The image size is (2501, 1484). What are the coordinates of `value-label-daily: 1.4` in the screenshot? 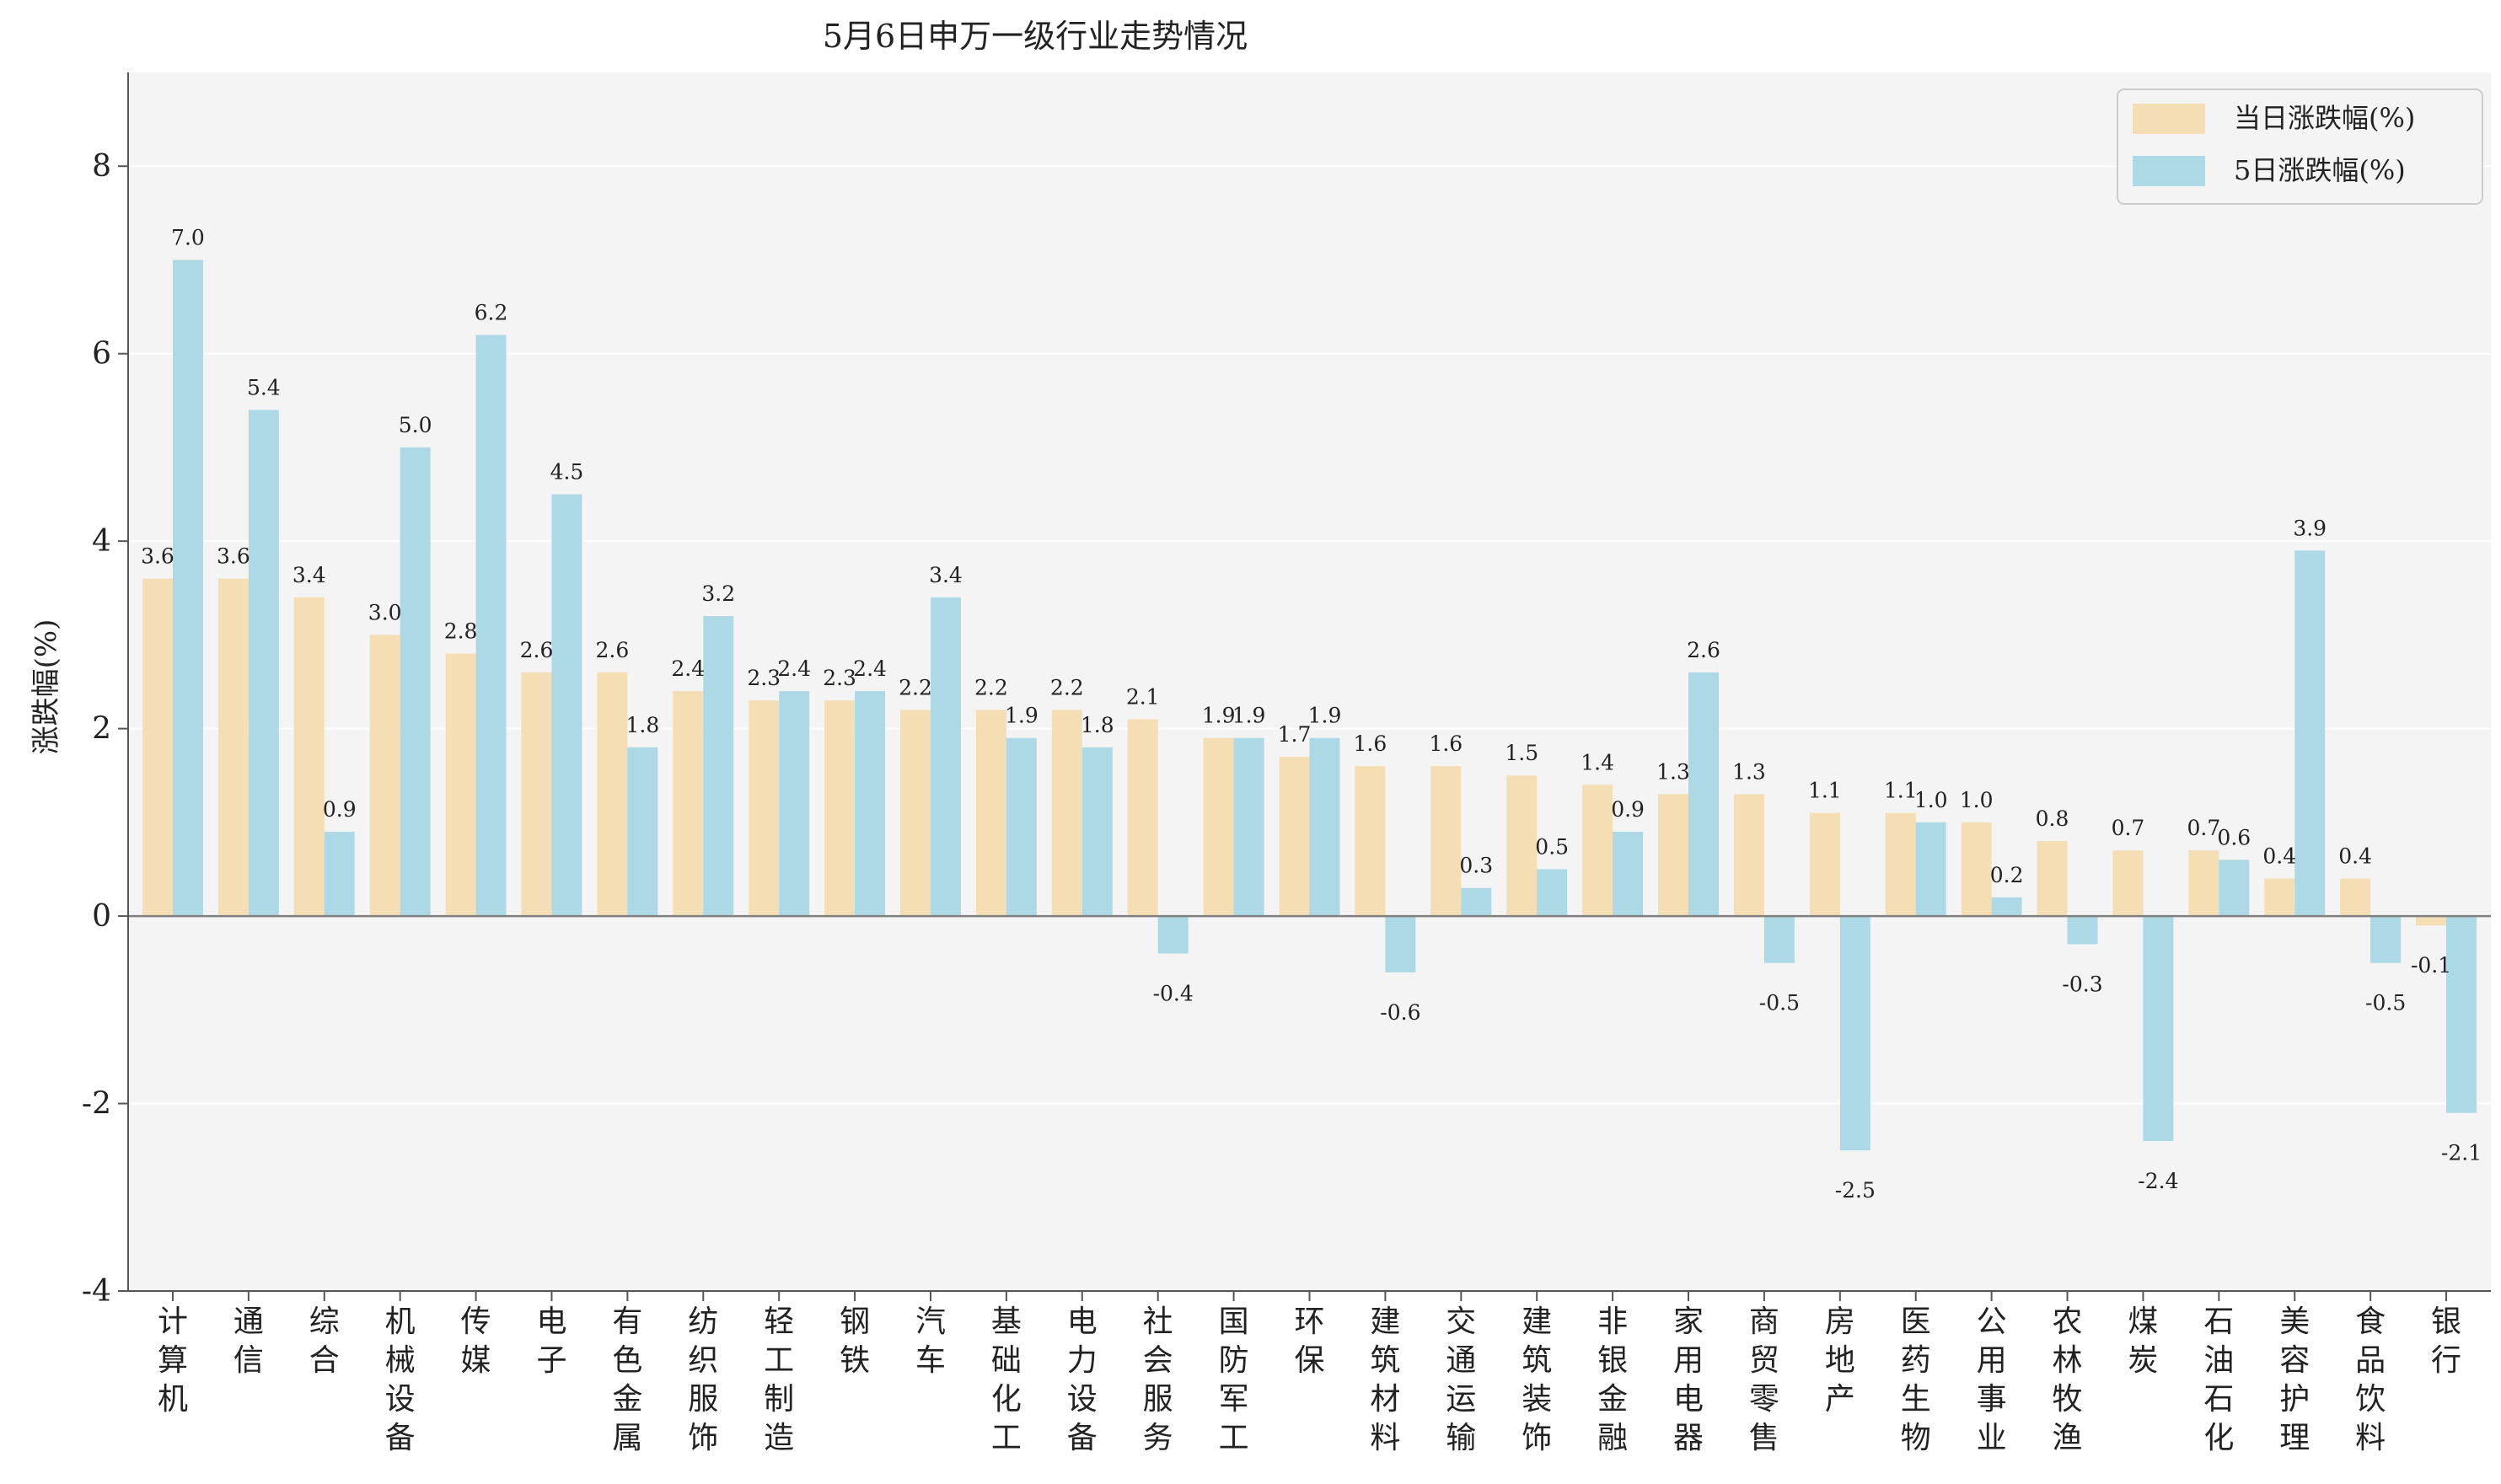 It's located at (1597, 762).